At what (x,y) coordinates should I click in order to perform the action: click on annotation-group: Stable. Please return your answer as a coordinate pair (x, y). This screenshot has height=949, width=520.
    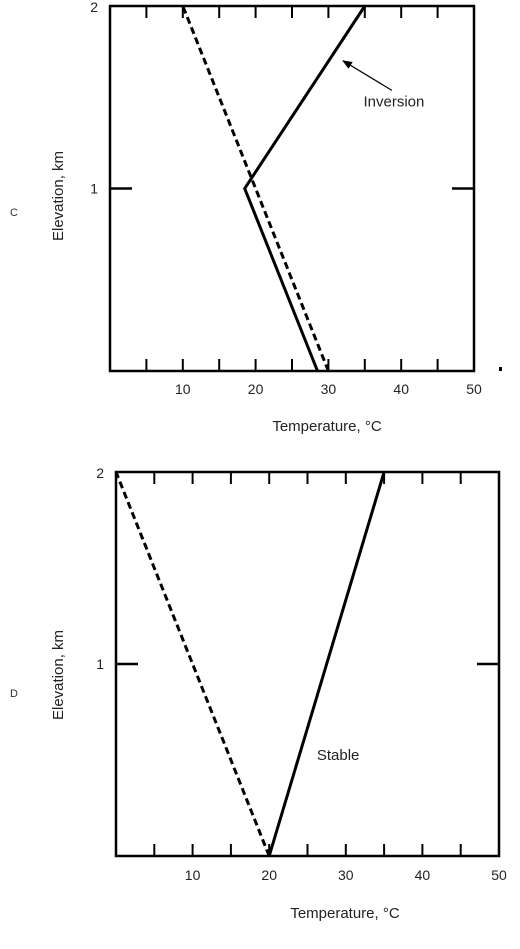
    Looking at the image, I should click on (338, 755).